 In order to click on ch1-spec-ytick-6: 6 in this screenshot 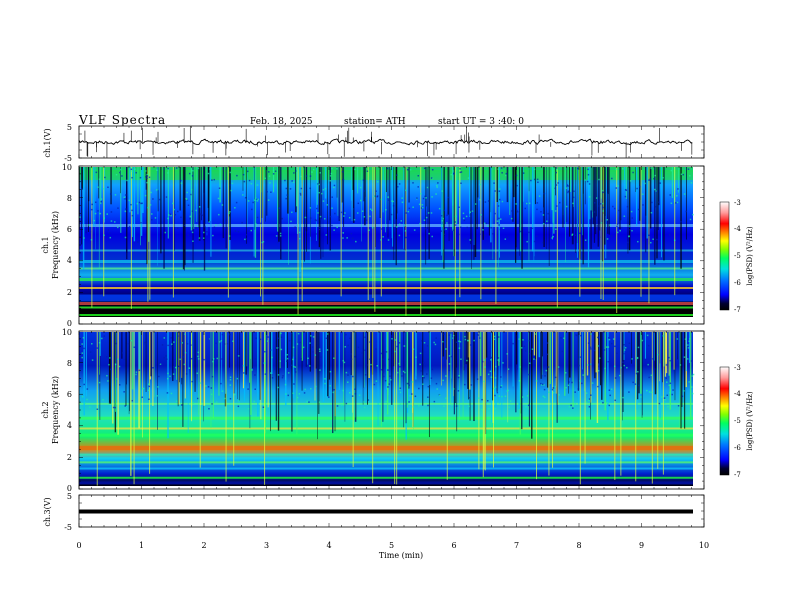, I will do `click(69, 229)`.